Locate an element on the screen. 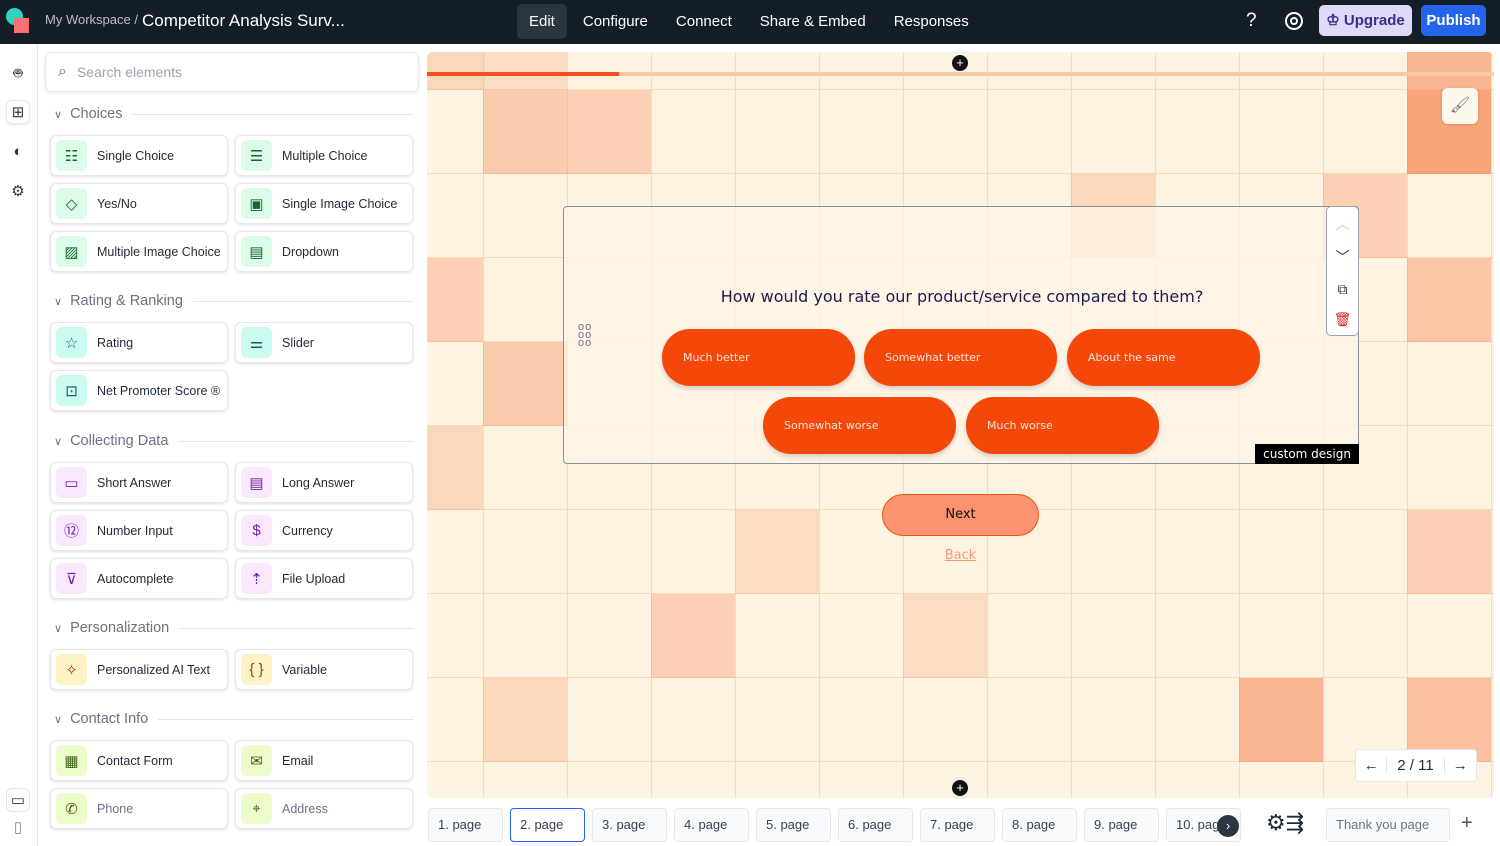  section-header: ∨ Collecting Data is located at coordinates (234, 441).